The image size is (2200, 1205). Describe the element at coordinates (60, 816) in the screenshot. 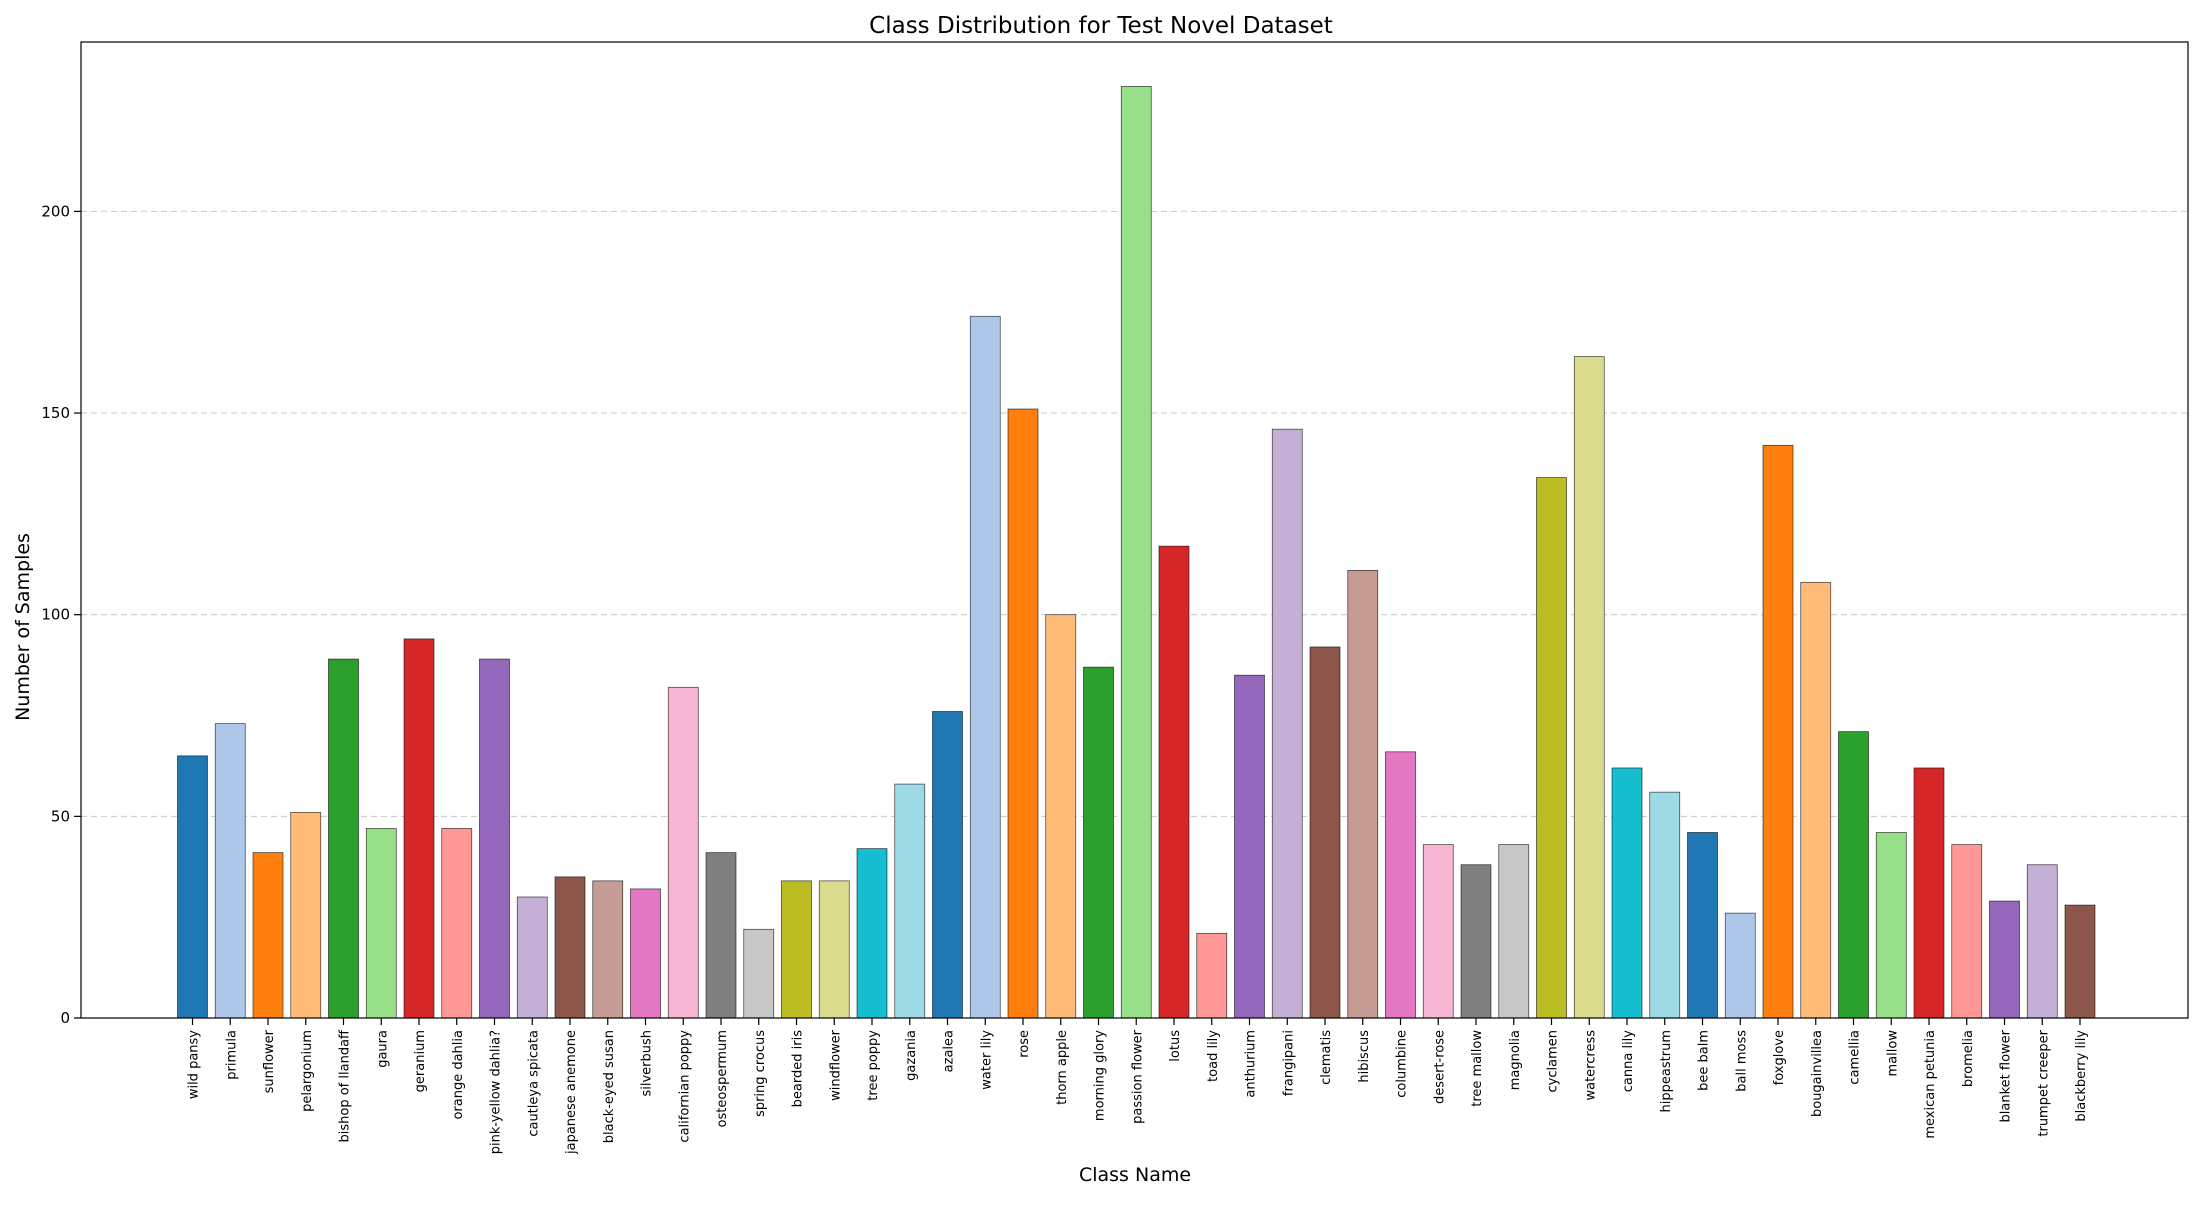

I see `y-tick-label: 50` at that location.